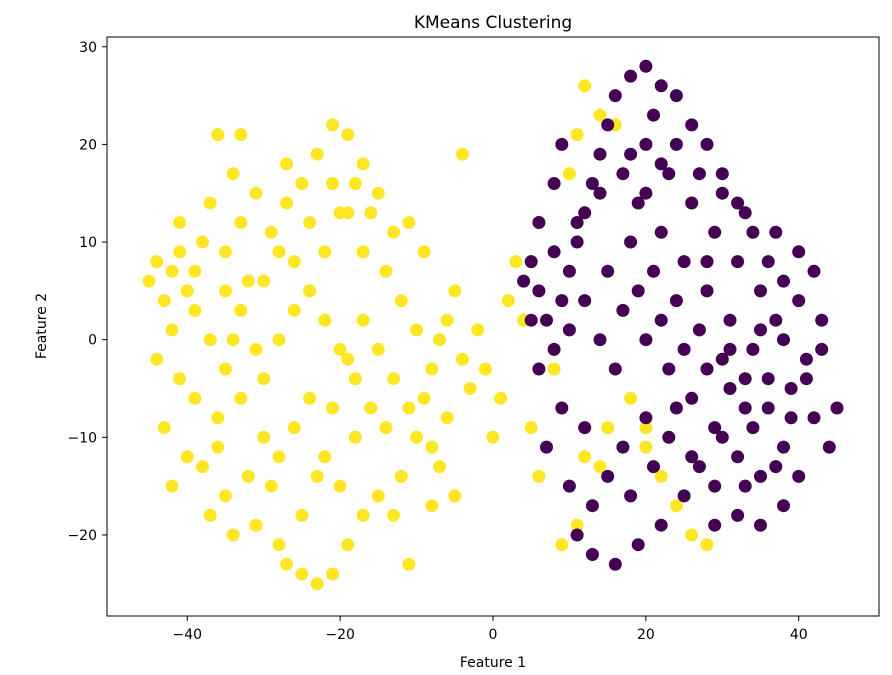 The height and width of the screenshot is (675, 892). I want to click on y-tick-label: 20, so click(88, 145).